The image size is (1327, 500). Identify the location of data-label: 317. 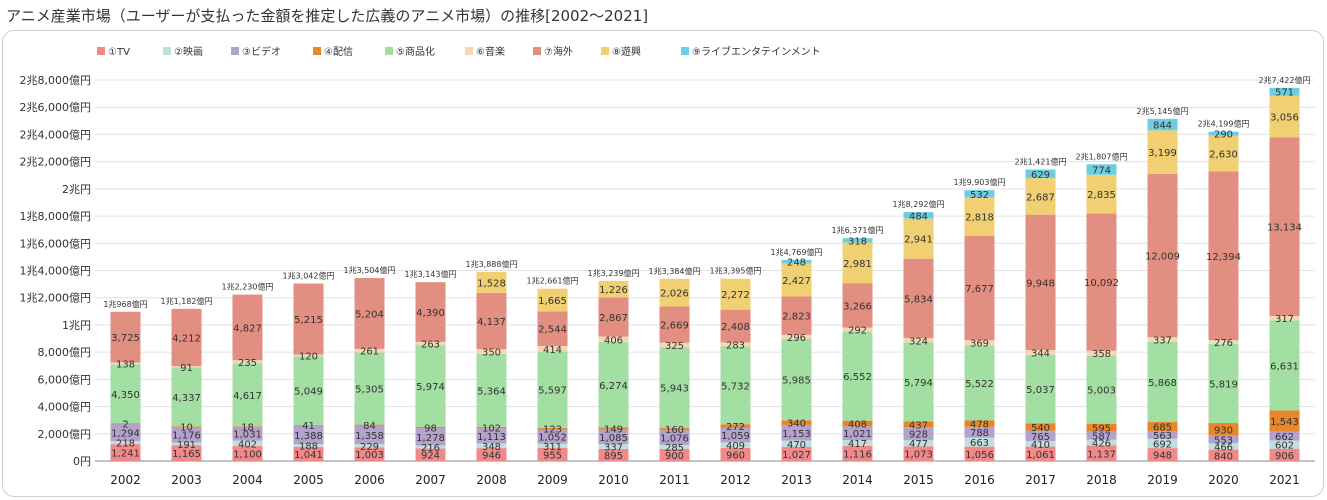
(1284, 319).